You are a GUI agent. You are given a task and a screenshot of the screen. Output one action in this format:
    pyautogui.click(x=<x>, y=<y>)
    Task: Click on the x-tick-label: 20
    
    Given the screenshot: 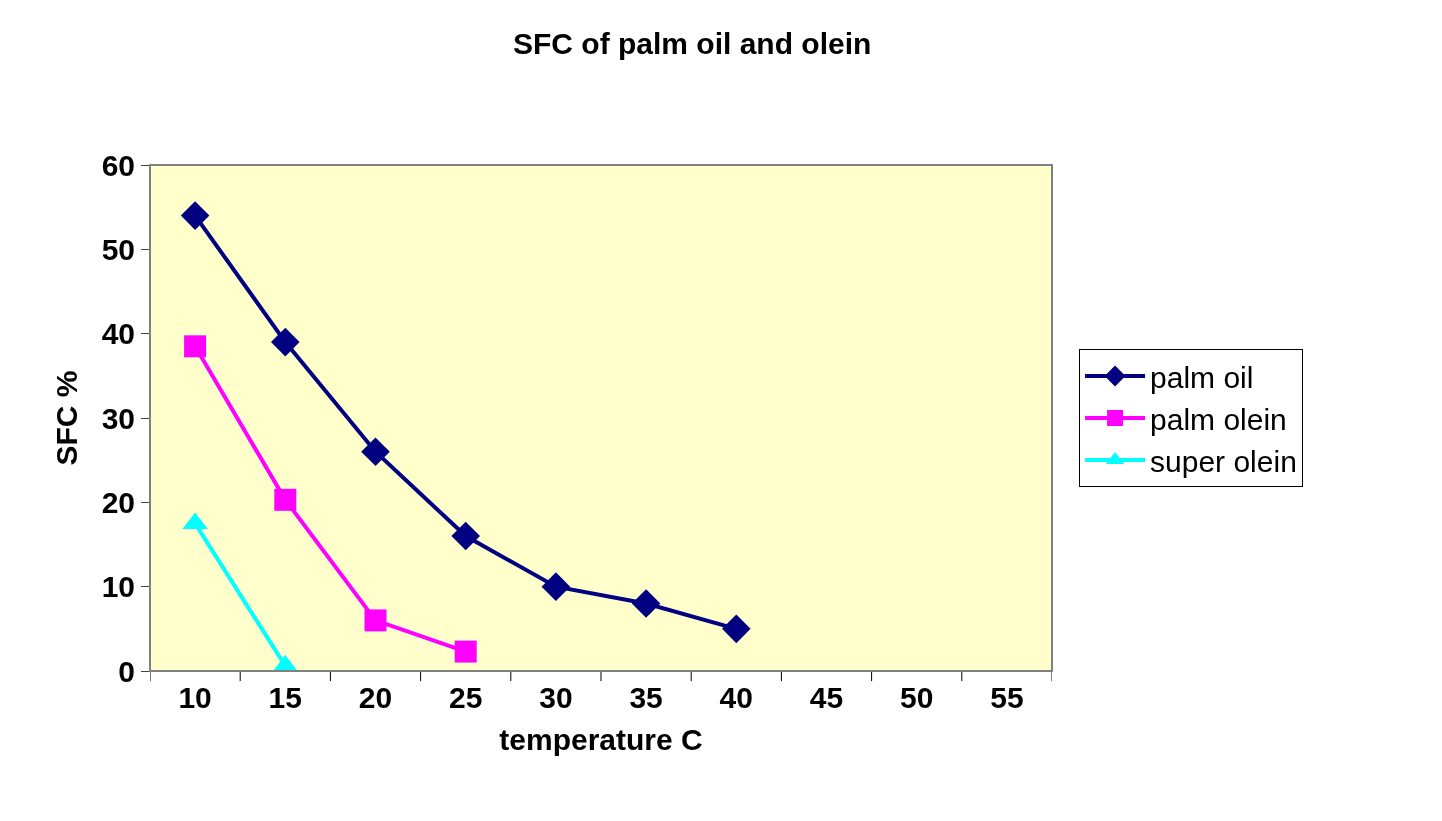 What is the action you would take?
    pyautogui.click(x=375, y=697)
    